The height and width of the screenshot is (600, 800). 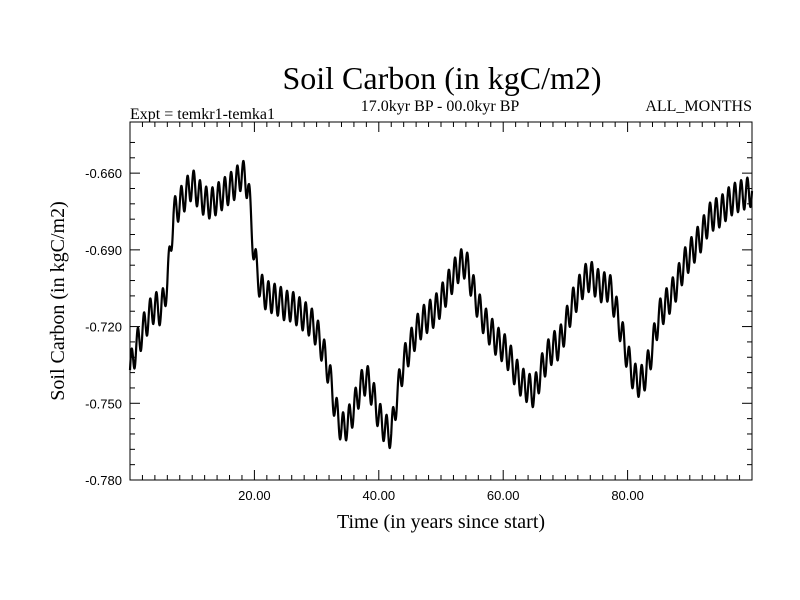 I want to click on x-tick-label: 20.00, so click(x=254, y=495).